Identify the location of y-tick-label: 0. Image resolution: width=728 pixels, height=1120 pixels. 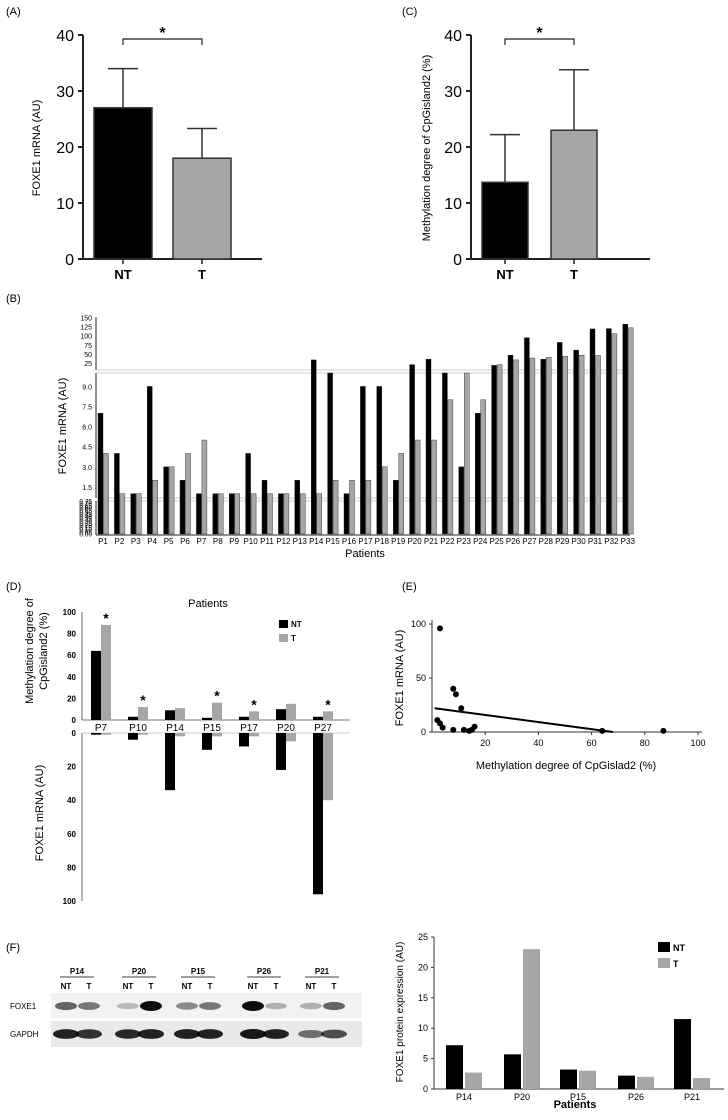
(457, 260).